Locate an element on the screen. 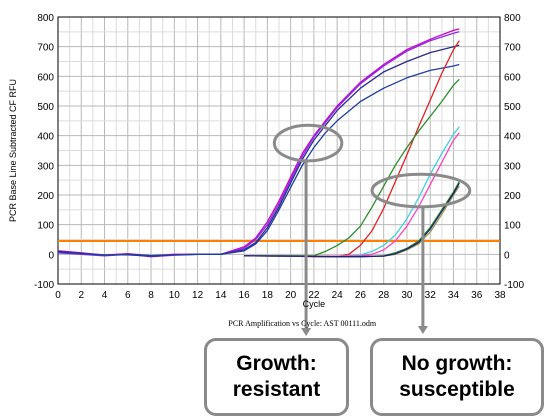  x-tick-label: 32 is located at coordinates (431, 295).